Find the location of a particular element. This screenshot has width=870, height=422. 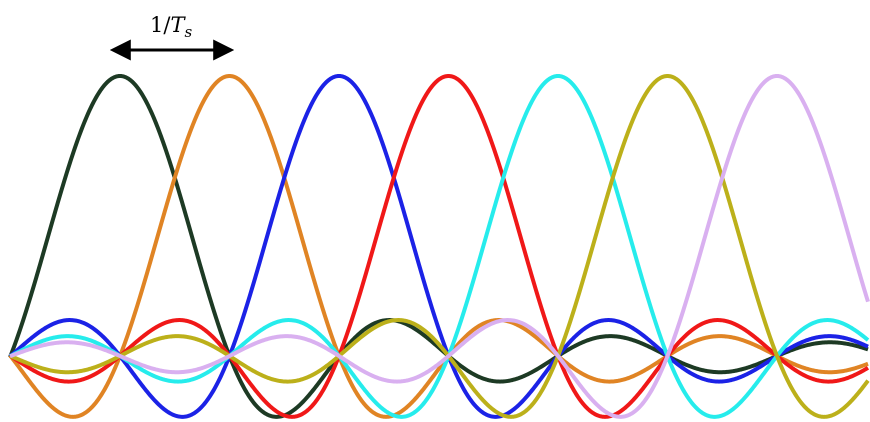

spacing-label: 1/Ts is located at coordinates (171, 27).